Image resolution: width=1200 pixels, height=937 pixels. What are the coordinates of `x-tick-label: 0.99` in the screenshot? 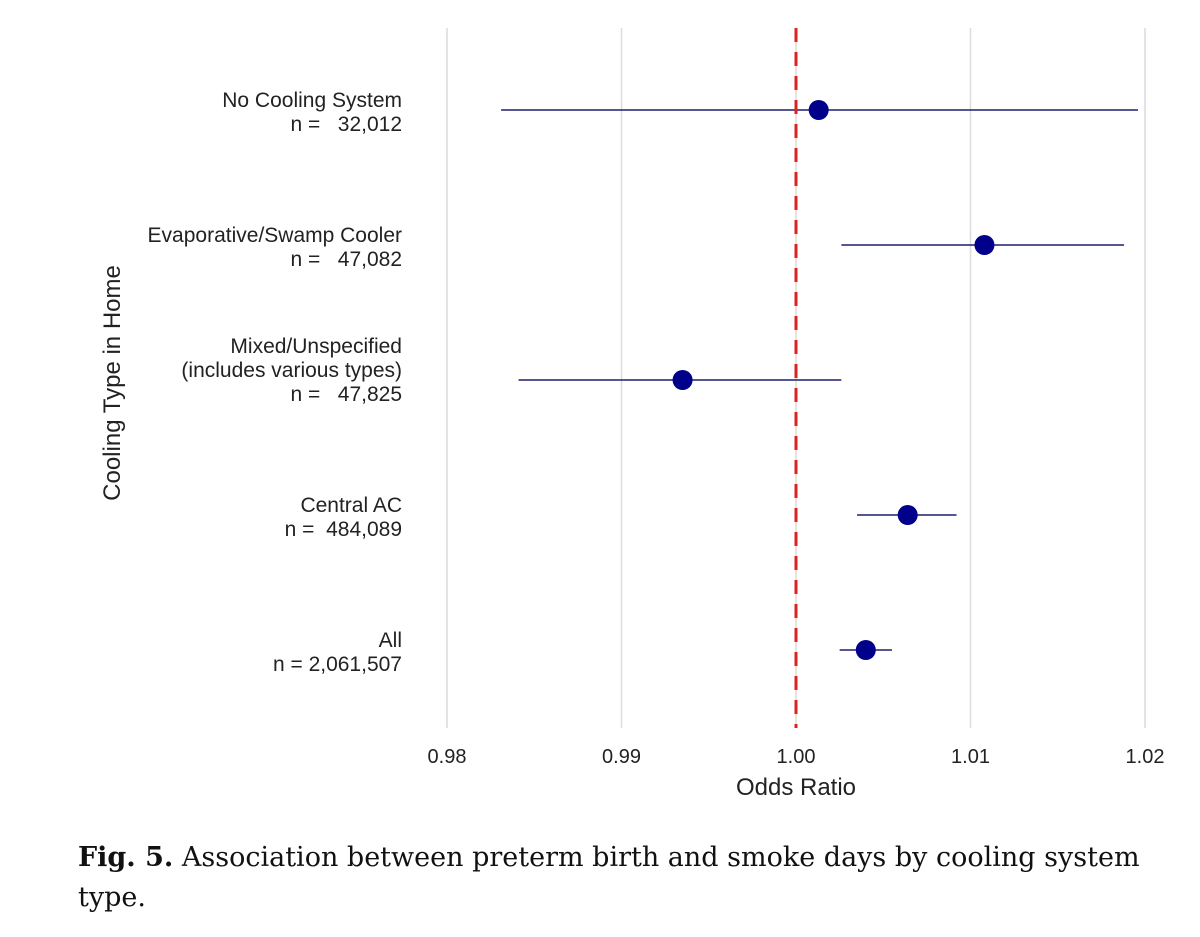 It's located at (621, 757).